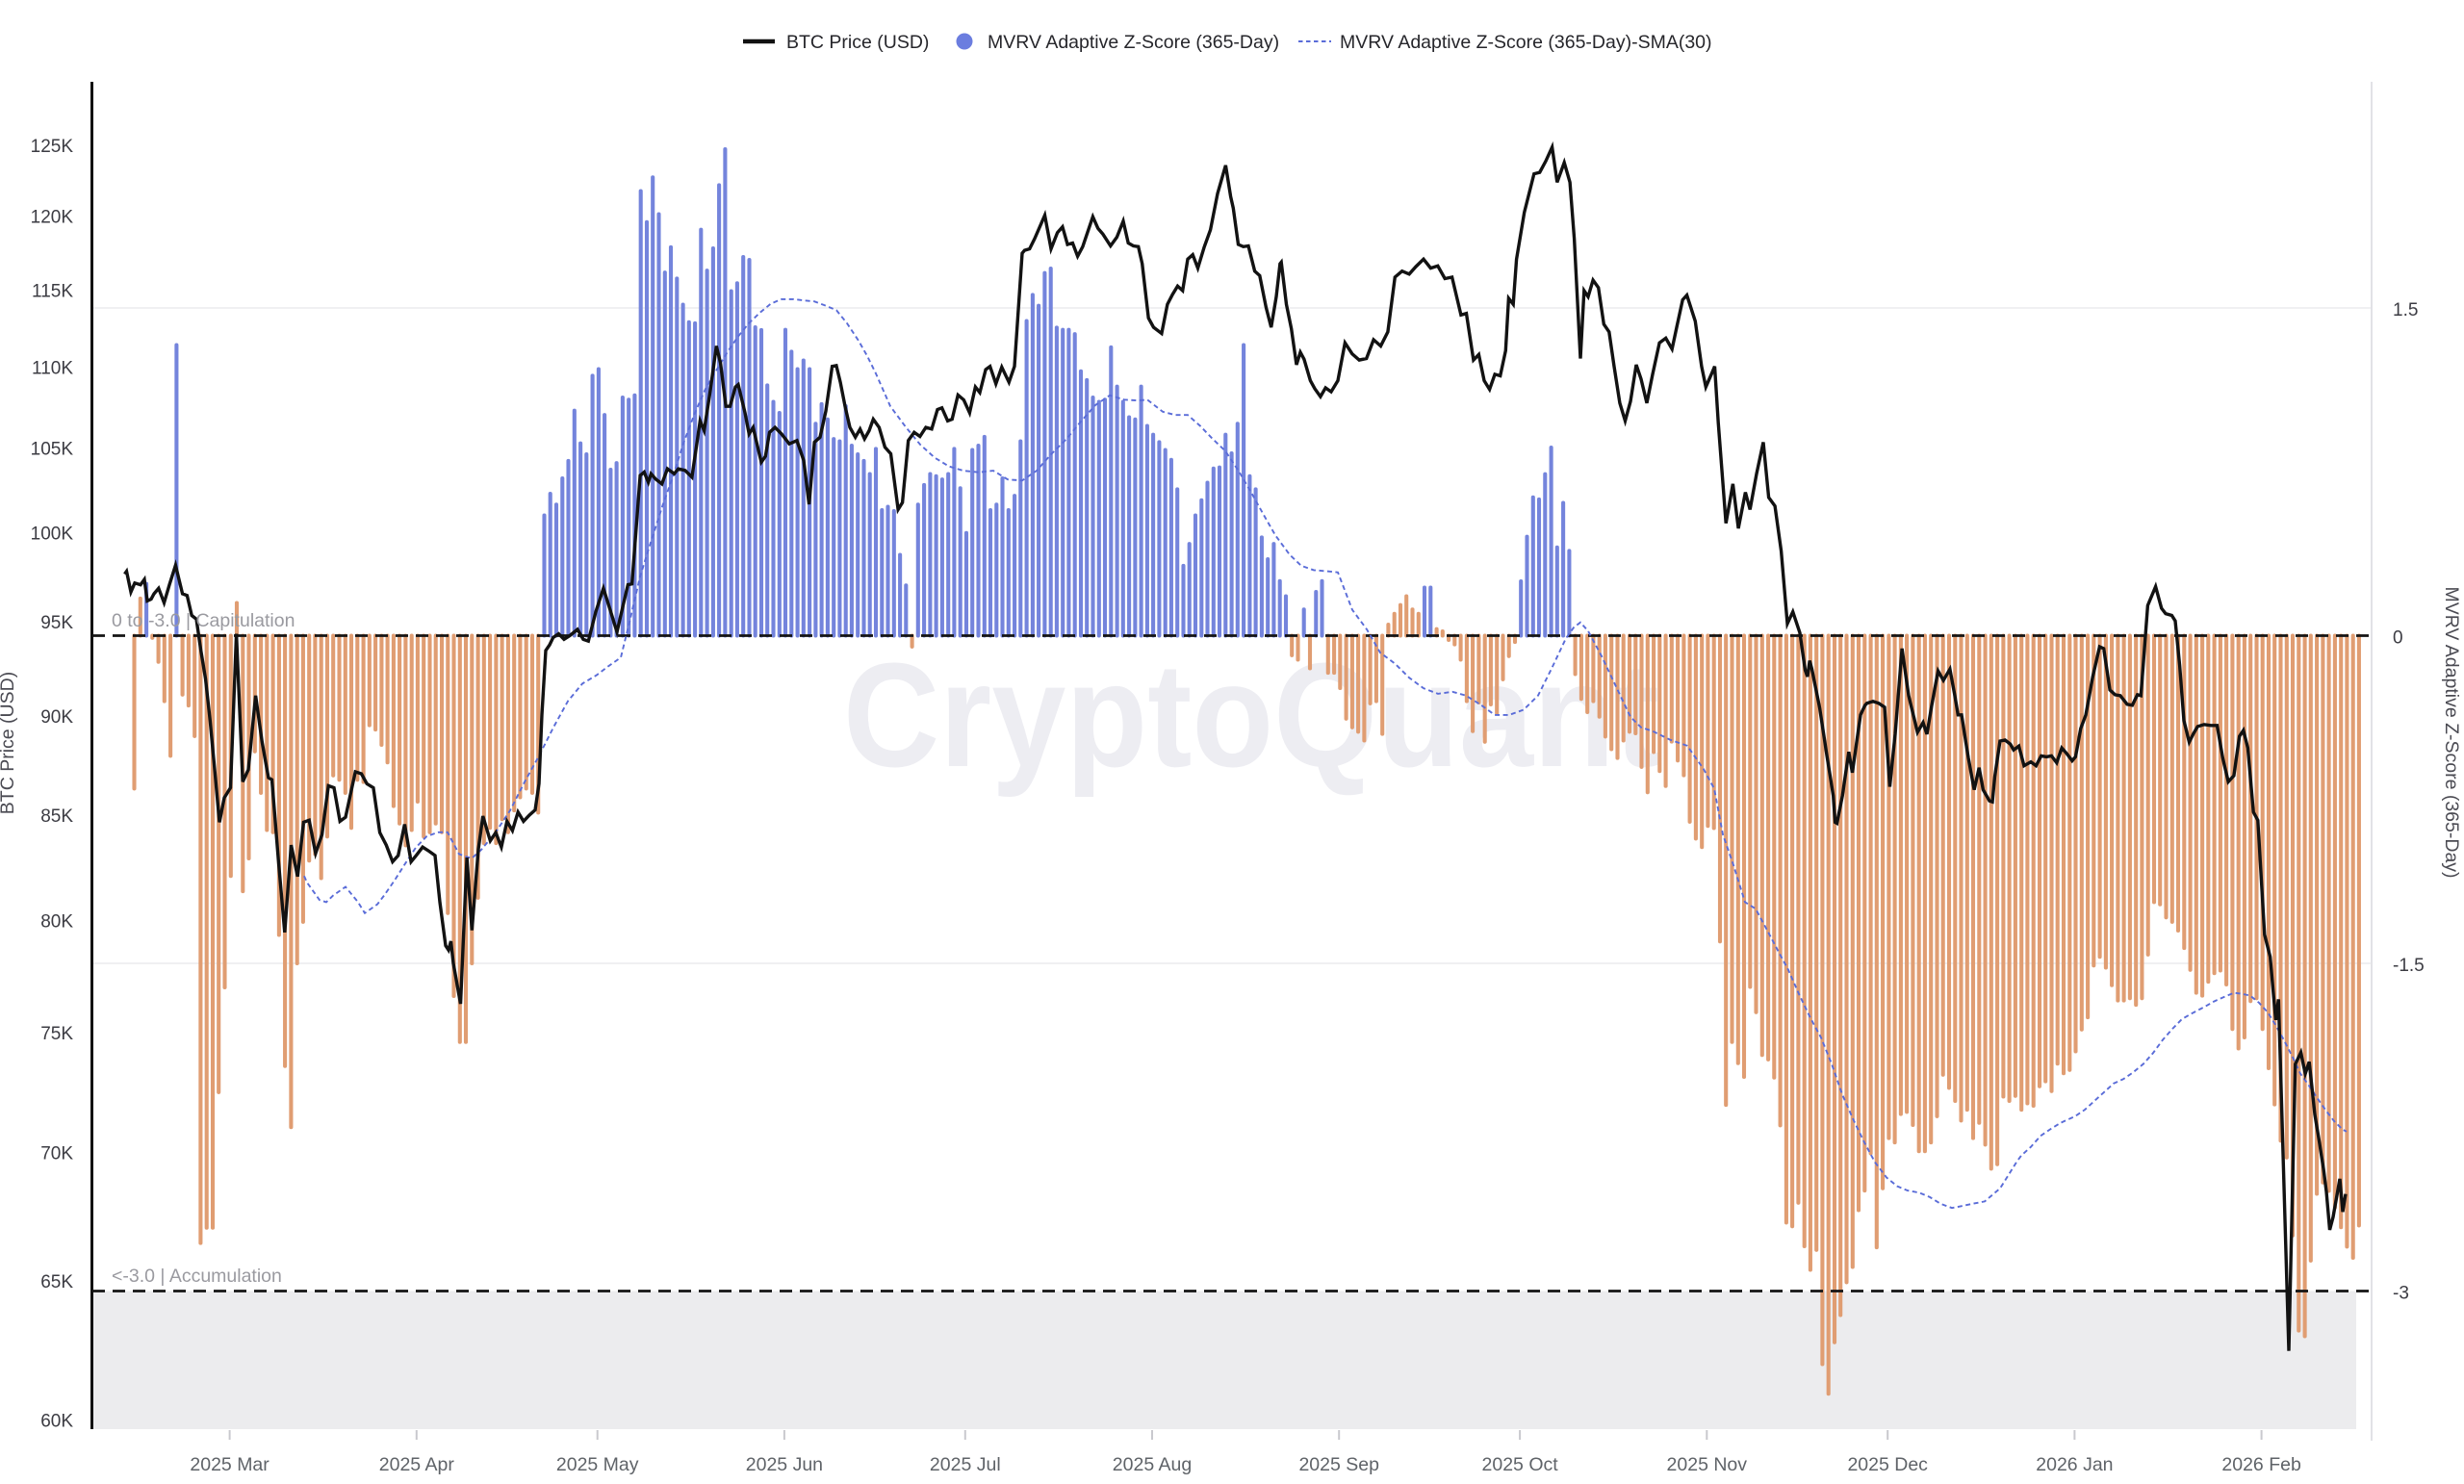 The width and height of the screenshot is (2464, 1484). I want to click on svg-text: 105K, so click(52, 450).